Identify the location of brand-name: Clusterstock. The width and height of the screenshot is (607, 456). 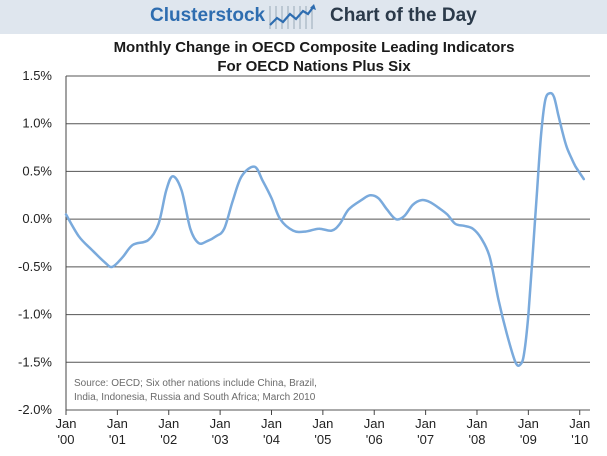
(208, 15).